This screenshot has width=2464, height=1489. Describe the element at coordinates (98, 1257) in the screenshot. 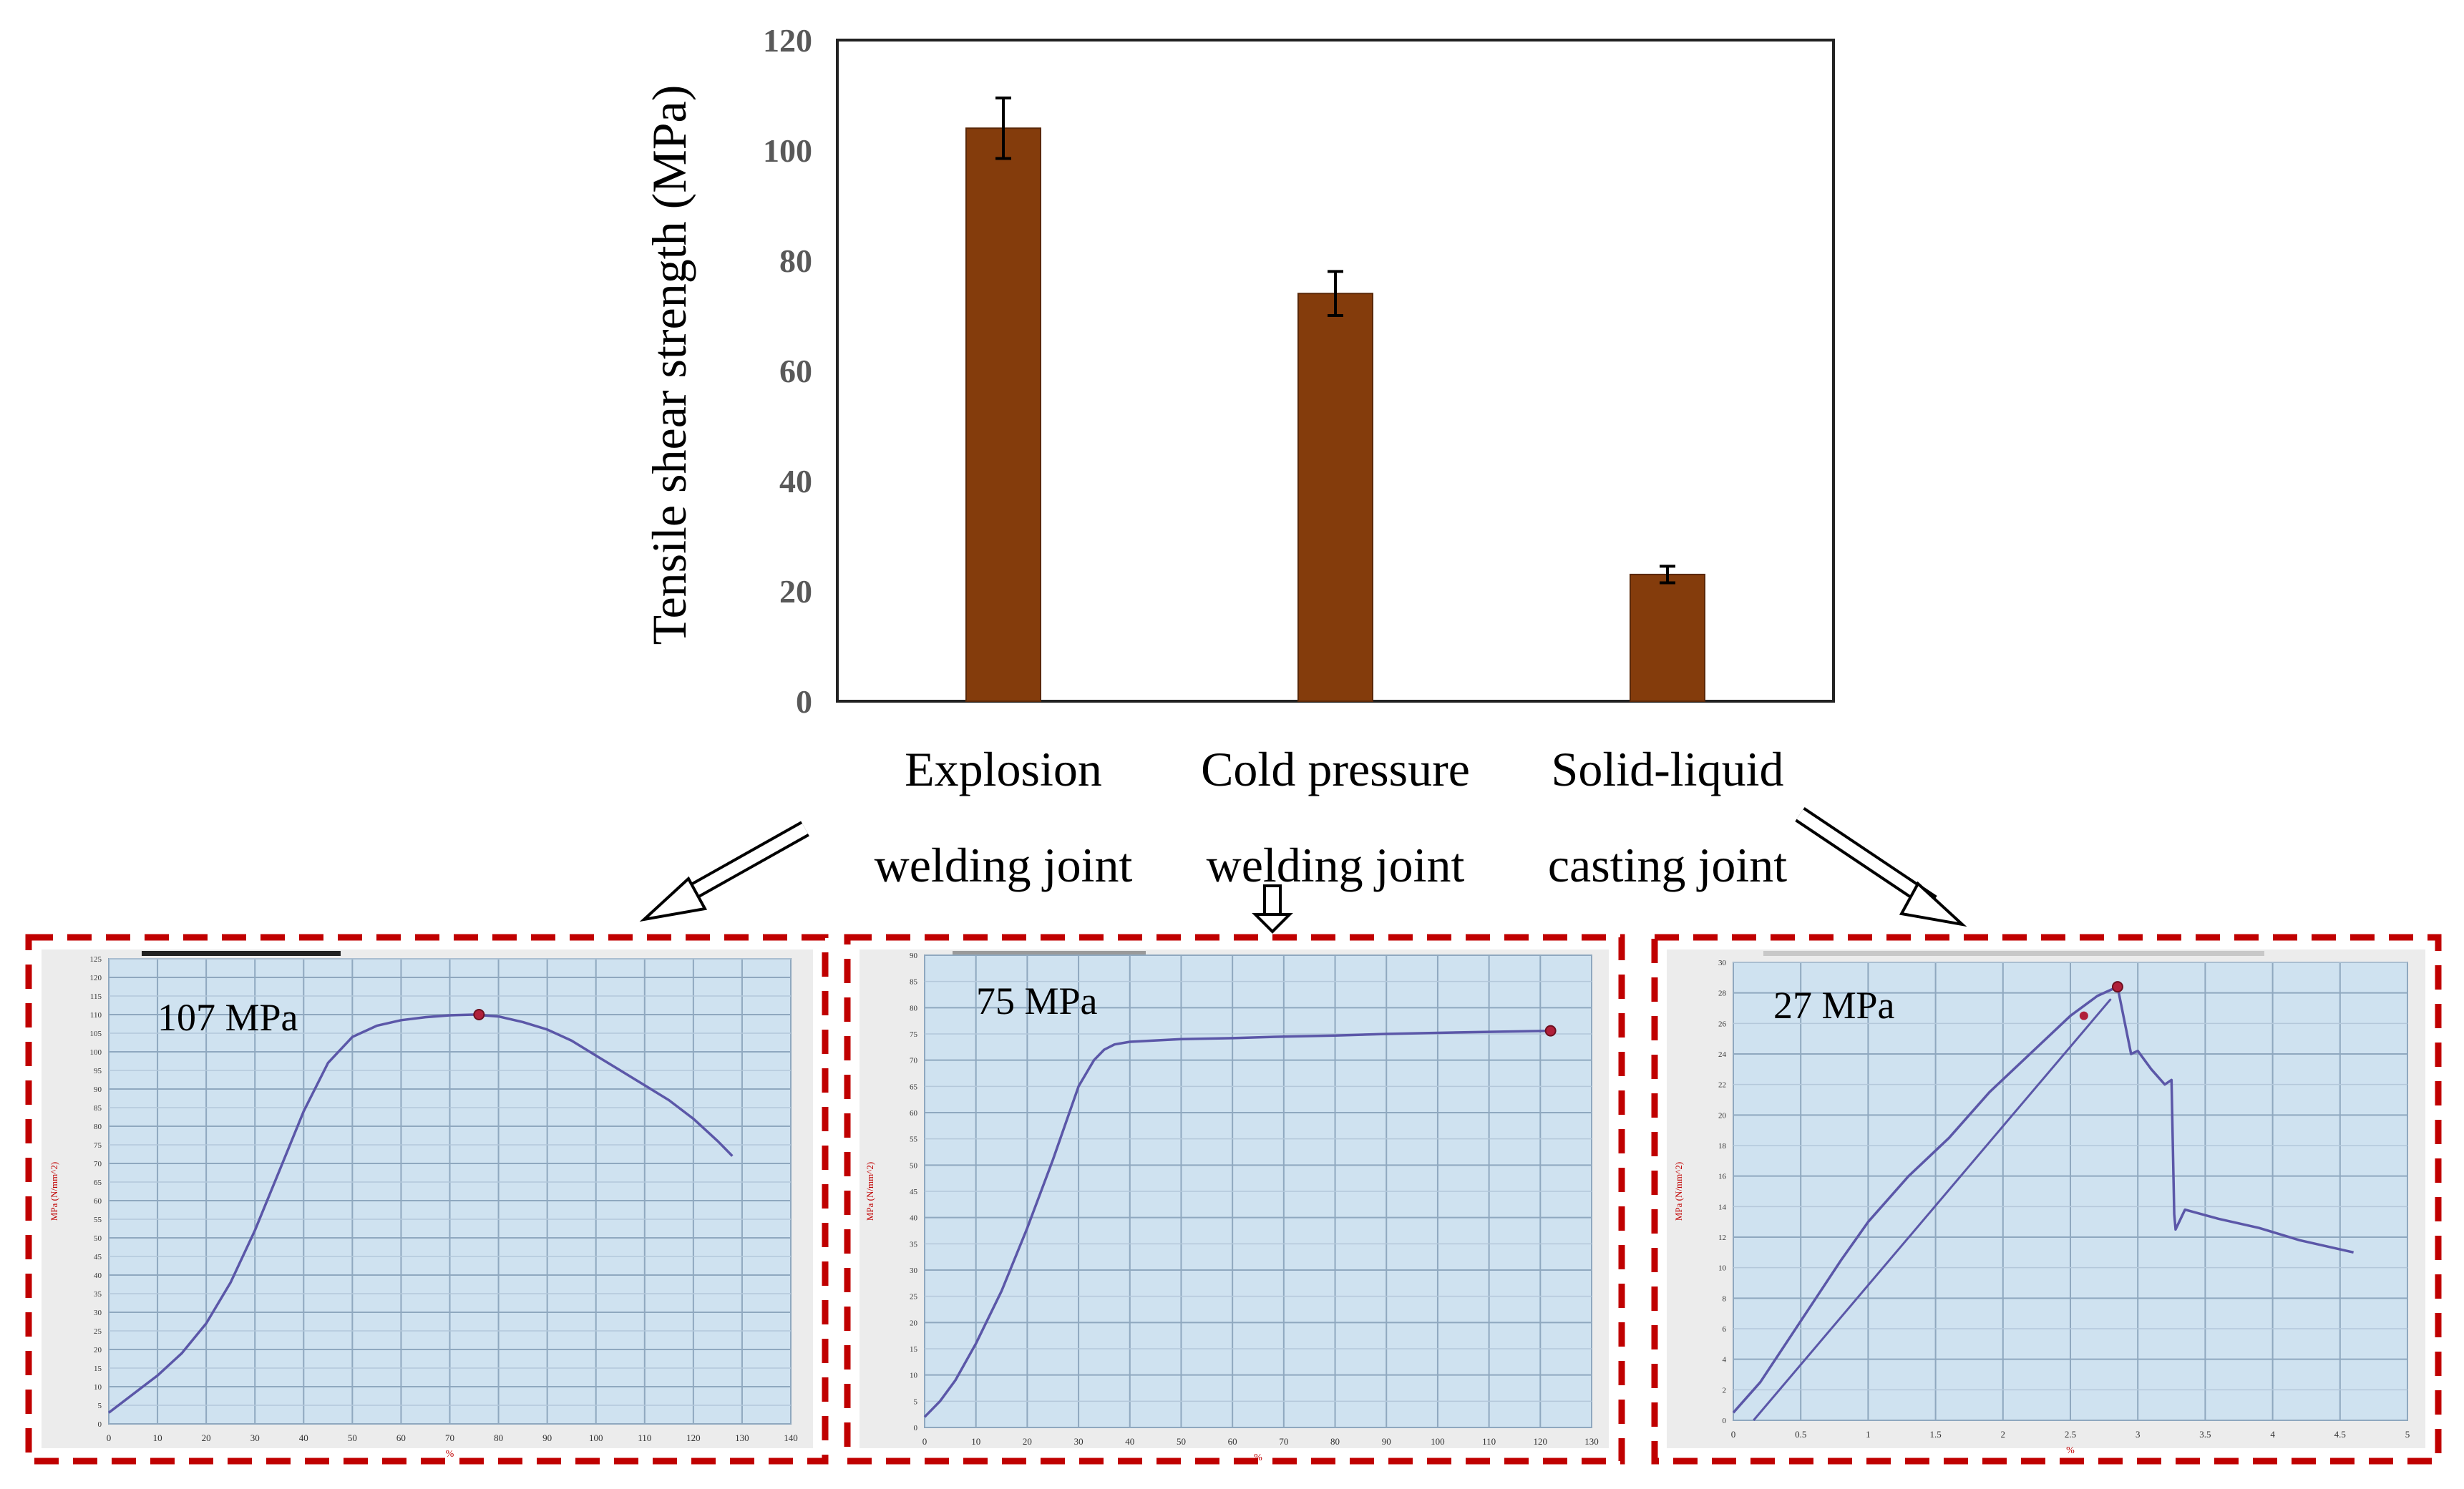

I see `y-tick-label: 45` at that location.